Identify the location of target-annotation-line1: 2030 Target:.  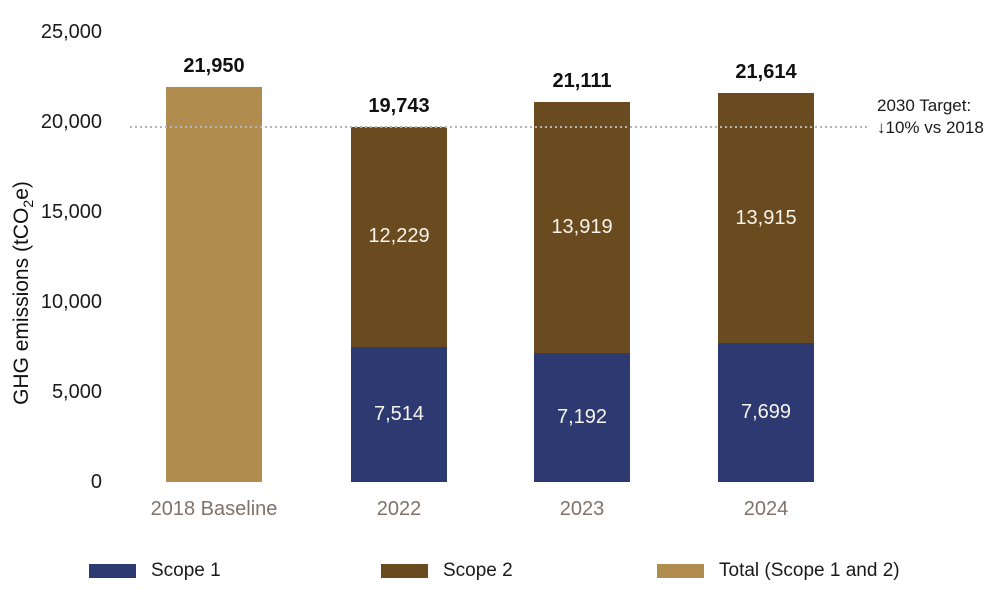
(924, 105).